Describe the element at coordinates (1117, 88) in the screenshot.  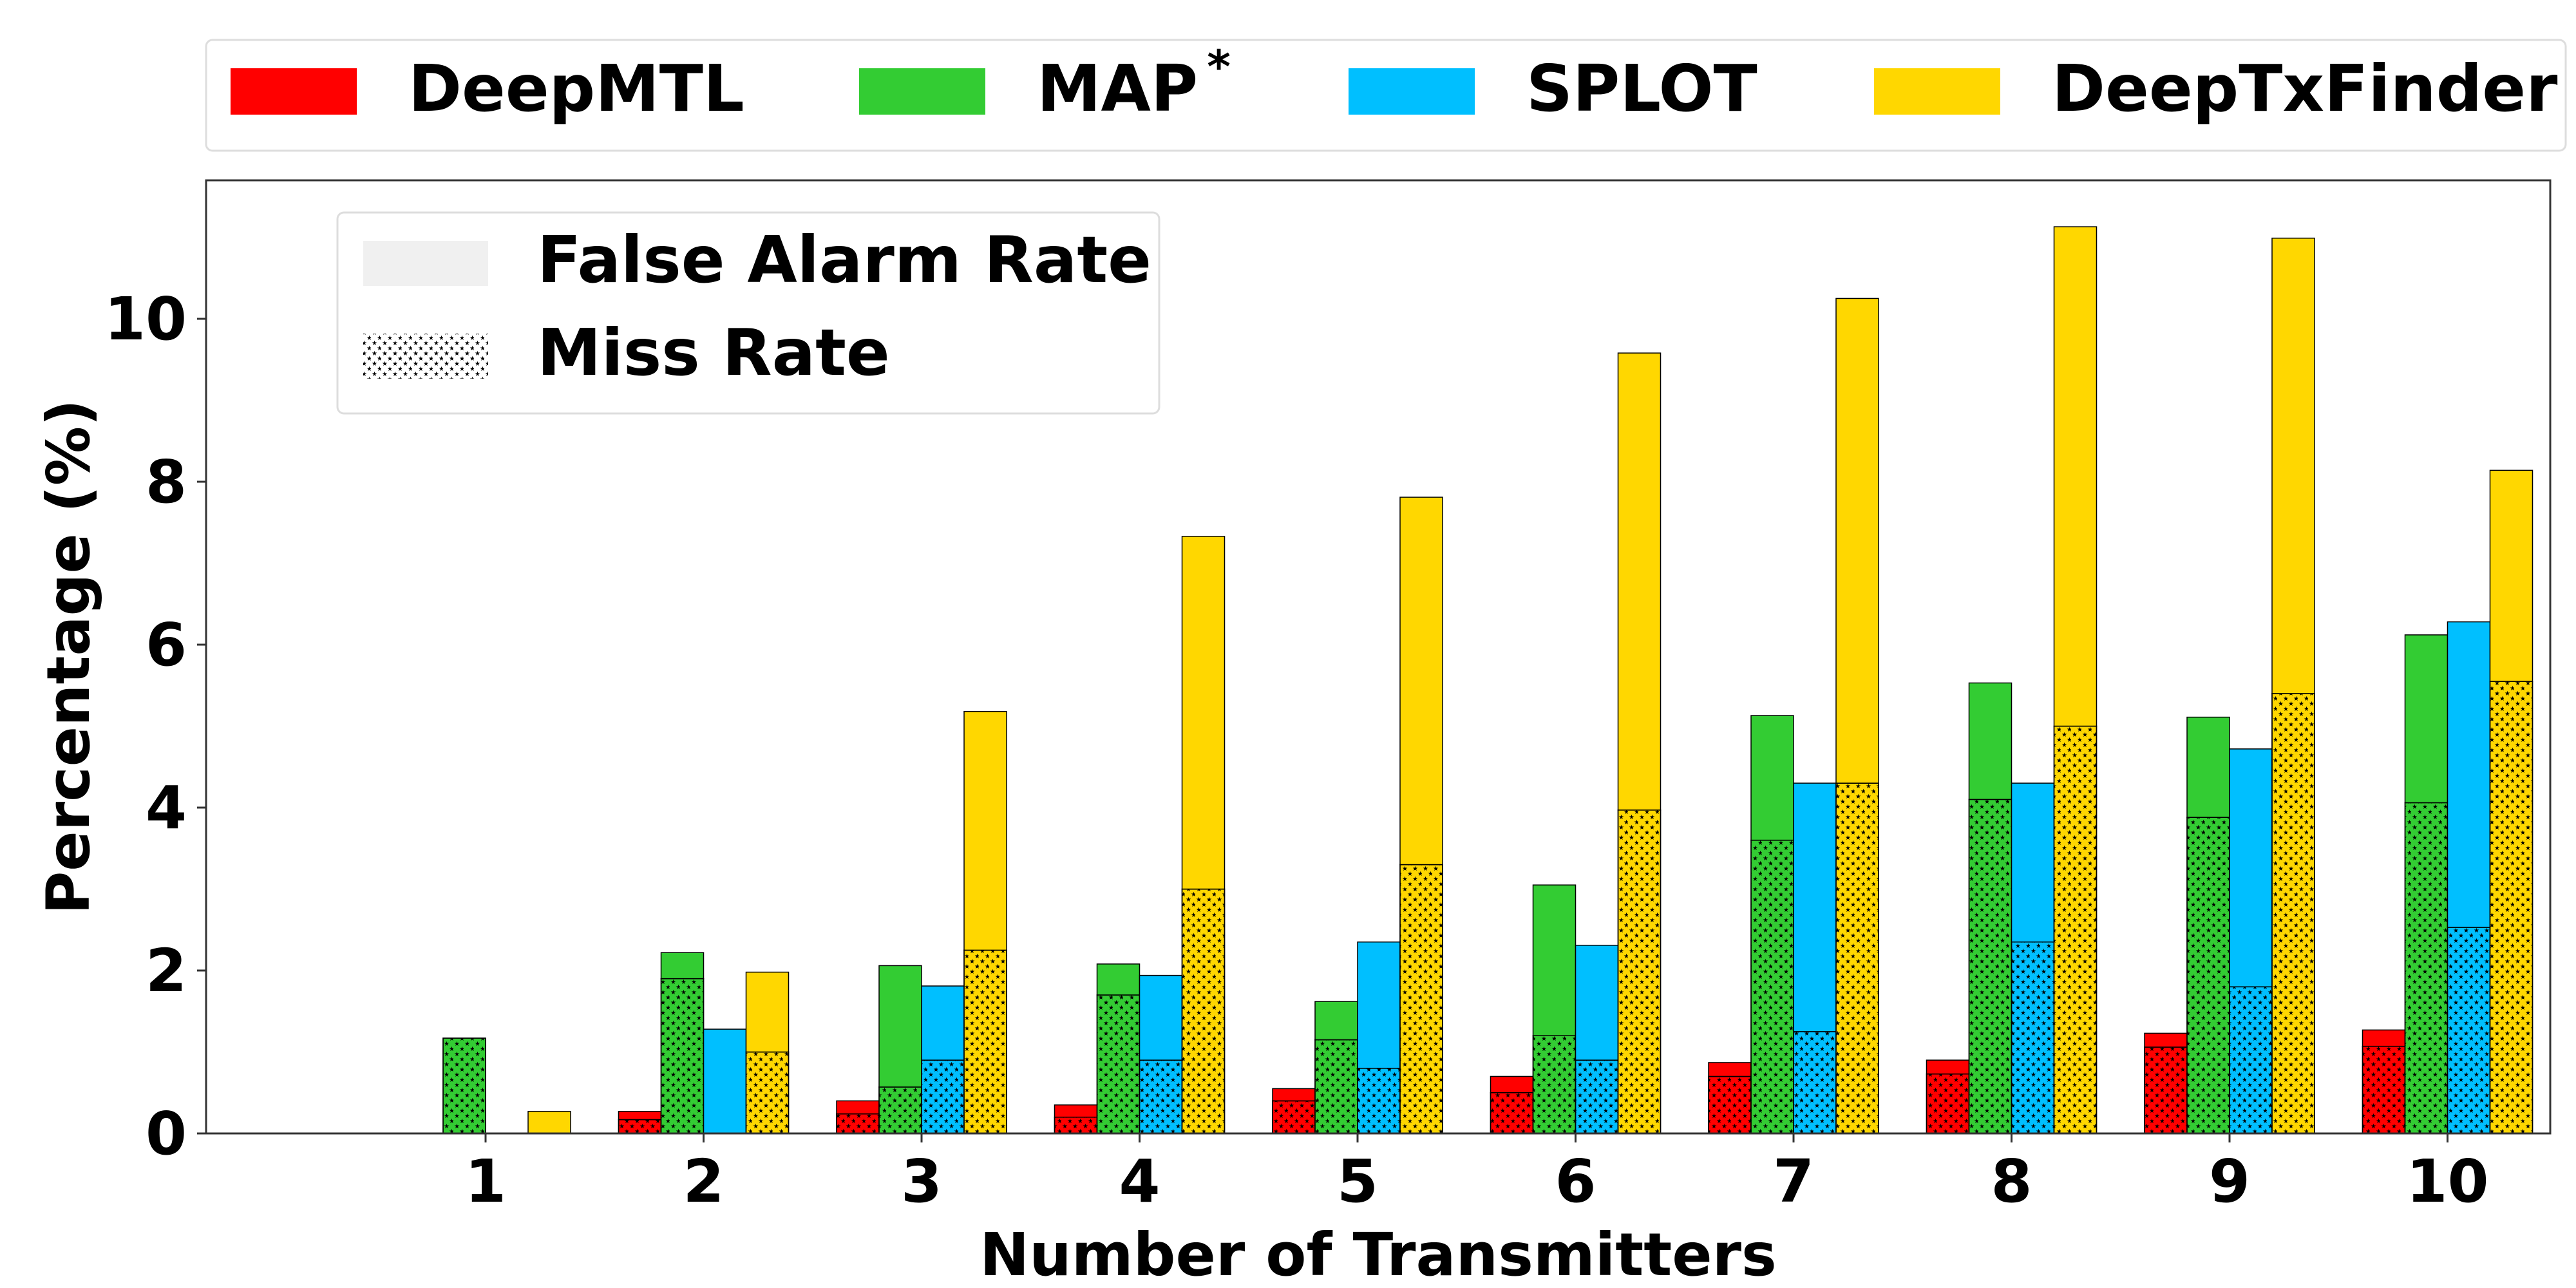
I see `legend-label: MAP` at that location.